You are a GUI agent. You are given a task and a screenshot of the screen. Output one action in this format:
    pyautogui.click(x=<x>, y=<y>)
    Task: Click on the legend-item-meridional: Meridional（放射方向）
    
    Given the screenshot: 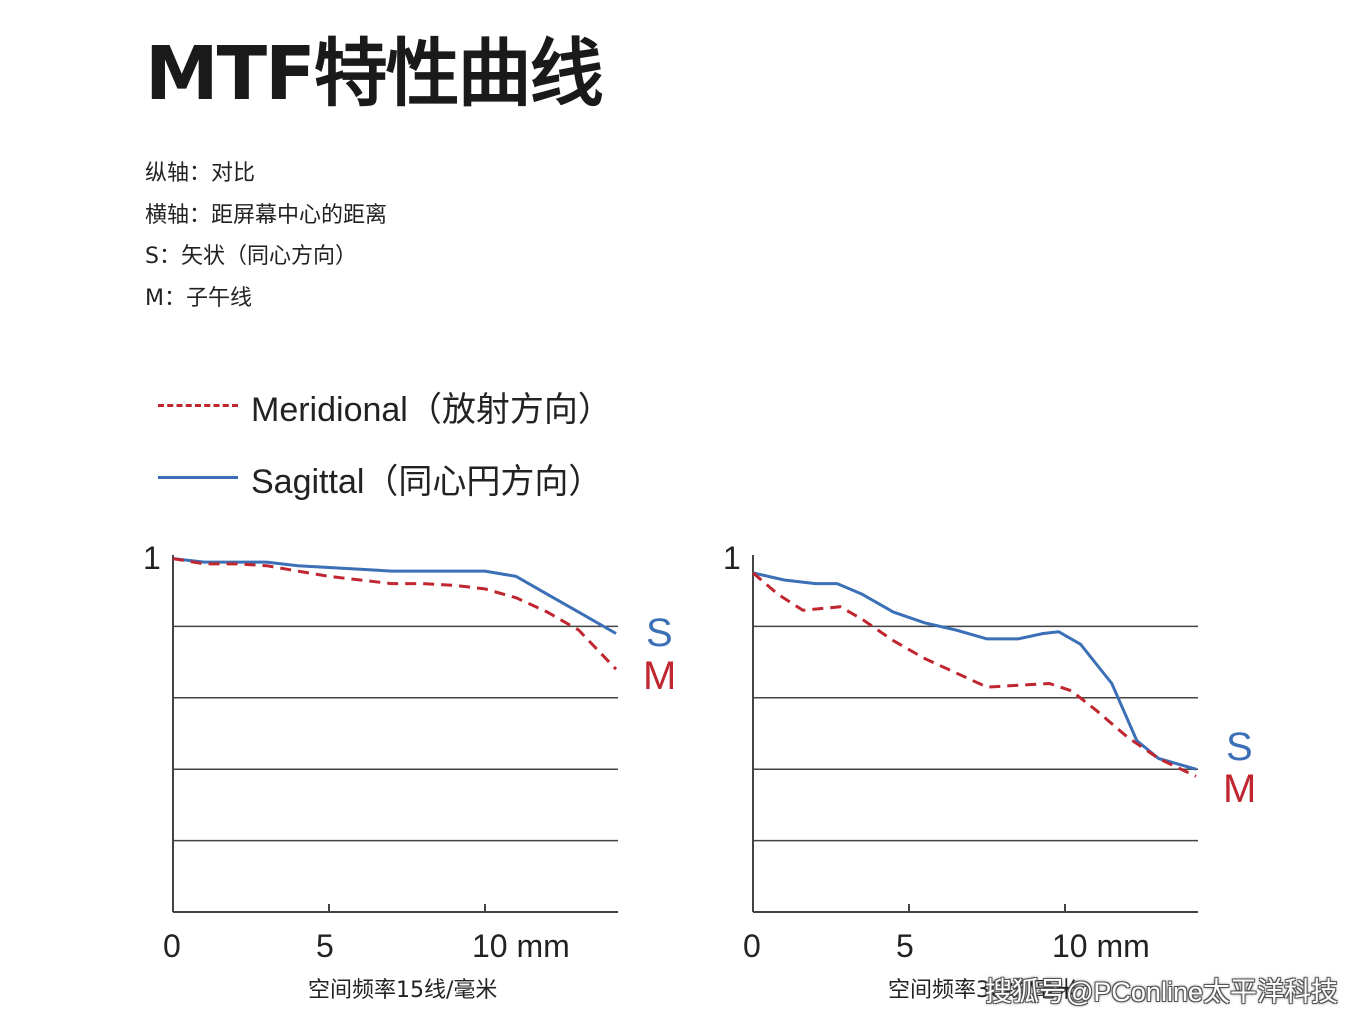 What is the action you would take?
    pyautogui.click(x=458, y=414)
    